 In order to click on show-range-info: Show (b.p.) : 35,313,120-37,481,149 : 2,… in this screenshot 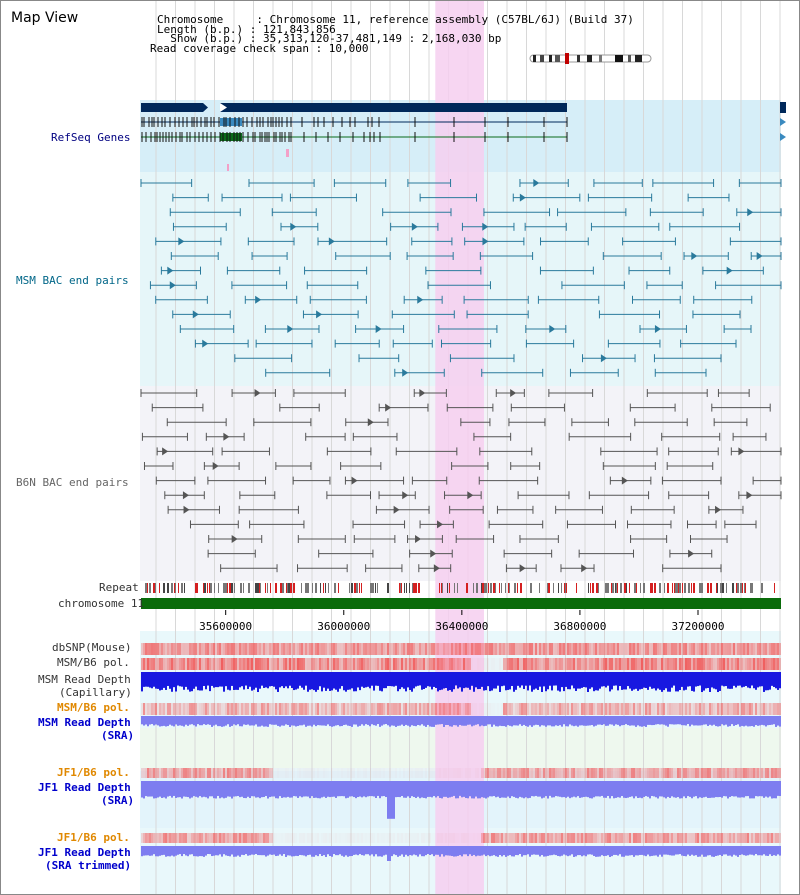, I will do `click(329, 38)`.